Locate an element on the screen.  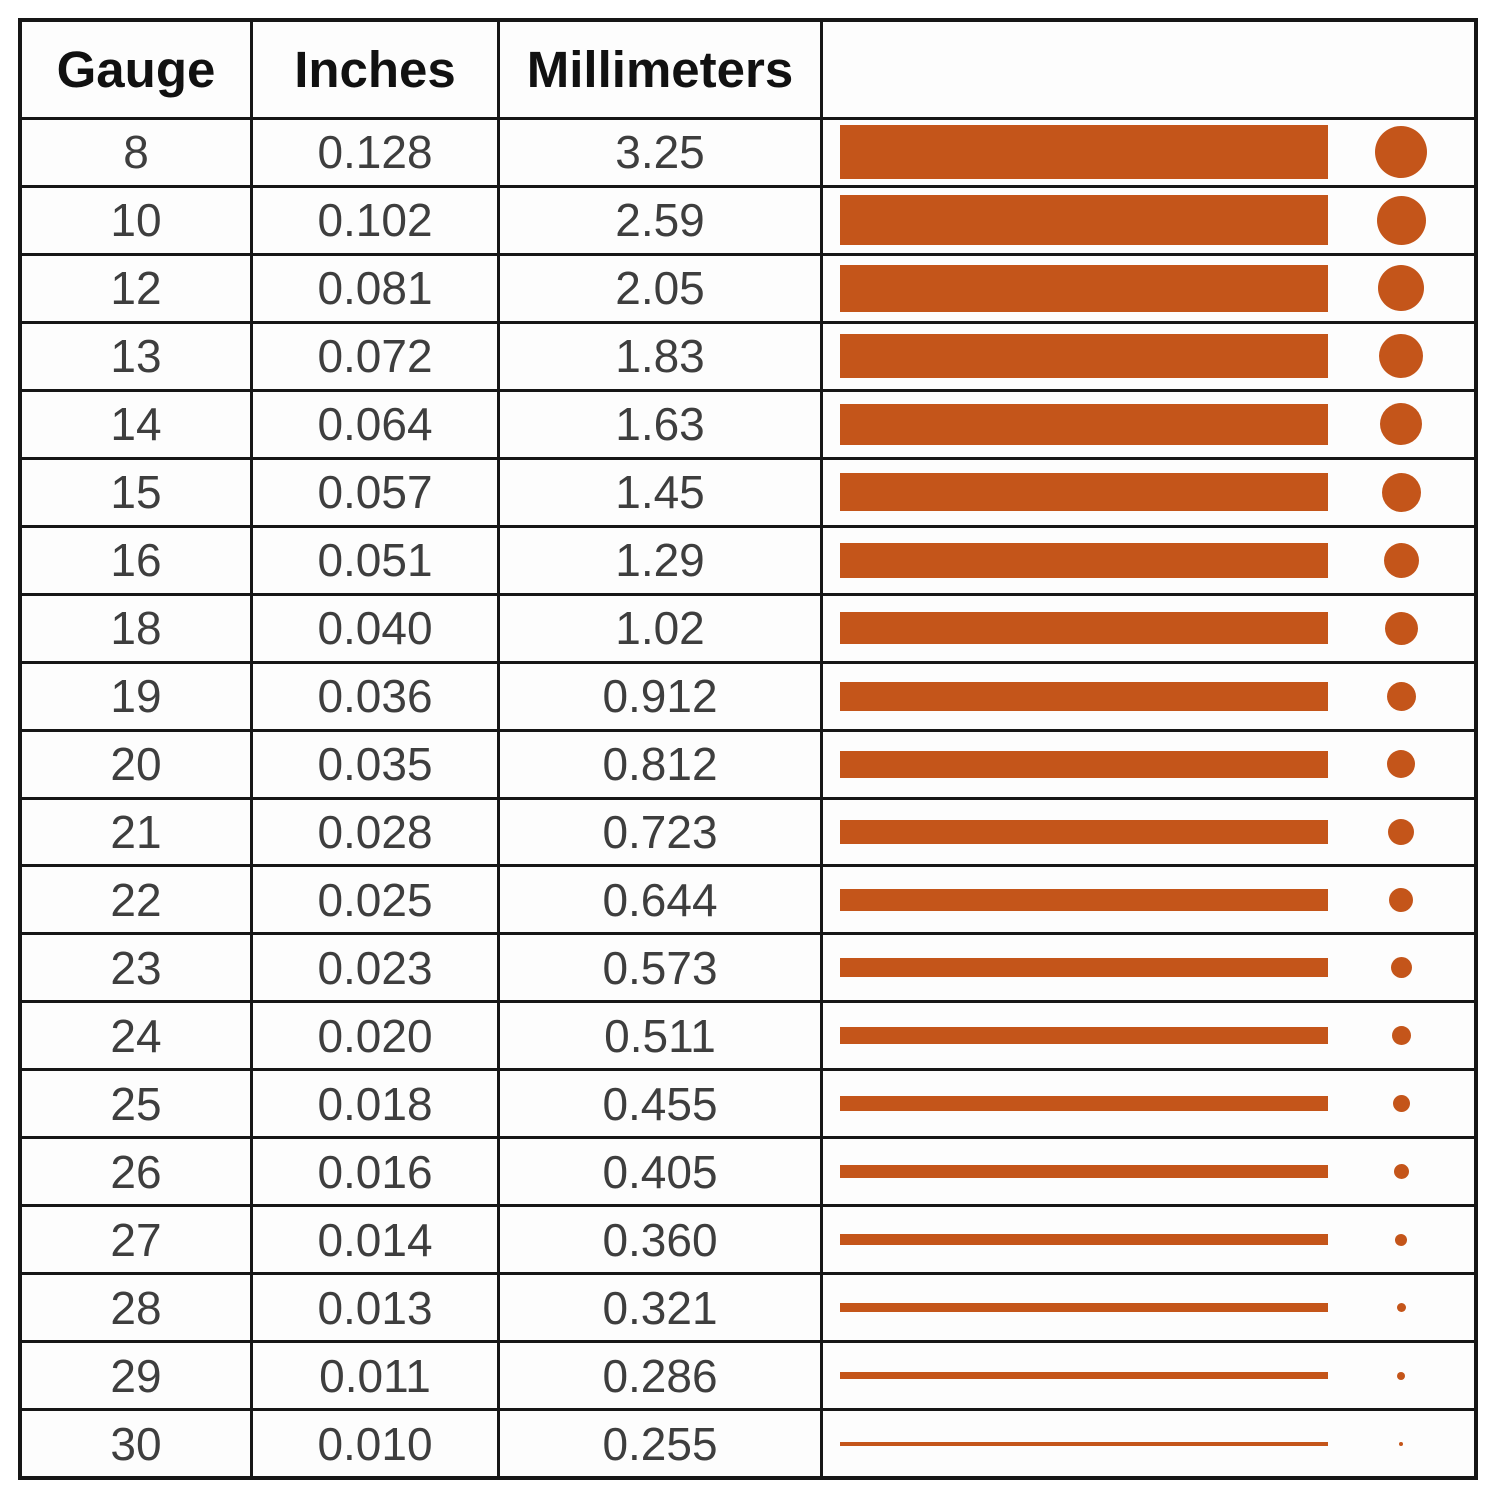
table-row: 8 0.128 3.25 is located at coordinates (748, 151).